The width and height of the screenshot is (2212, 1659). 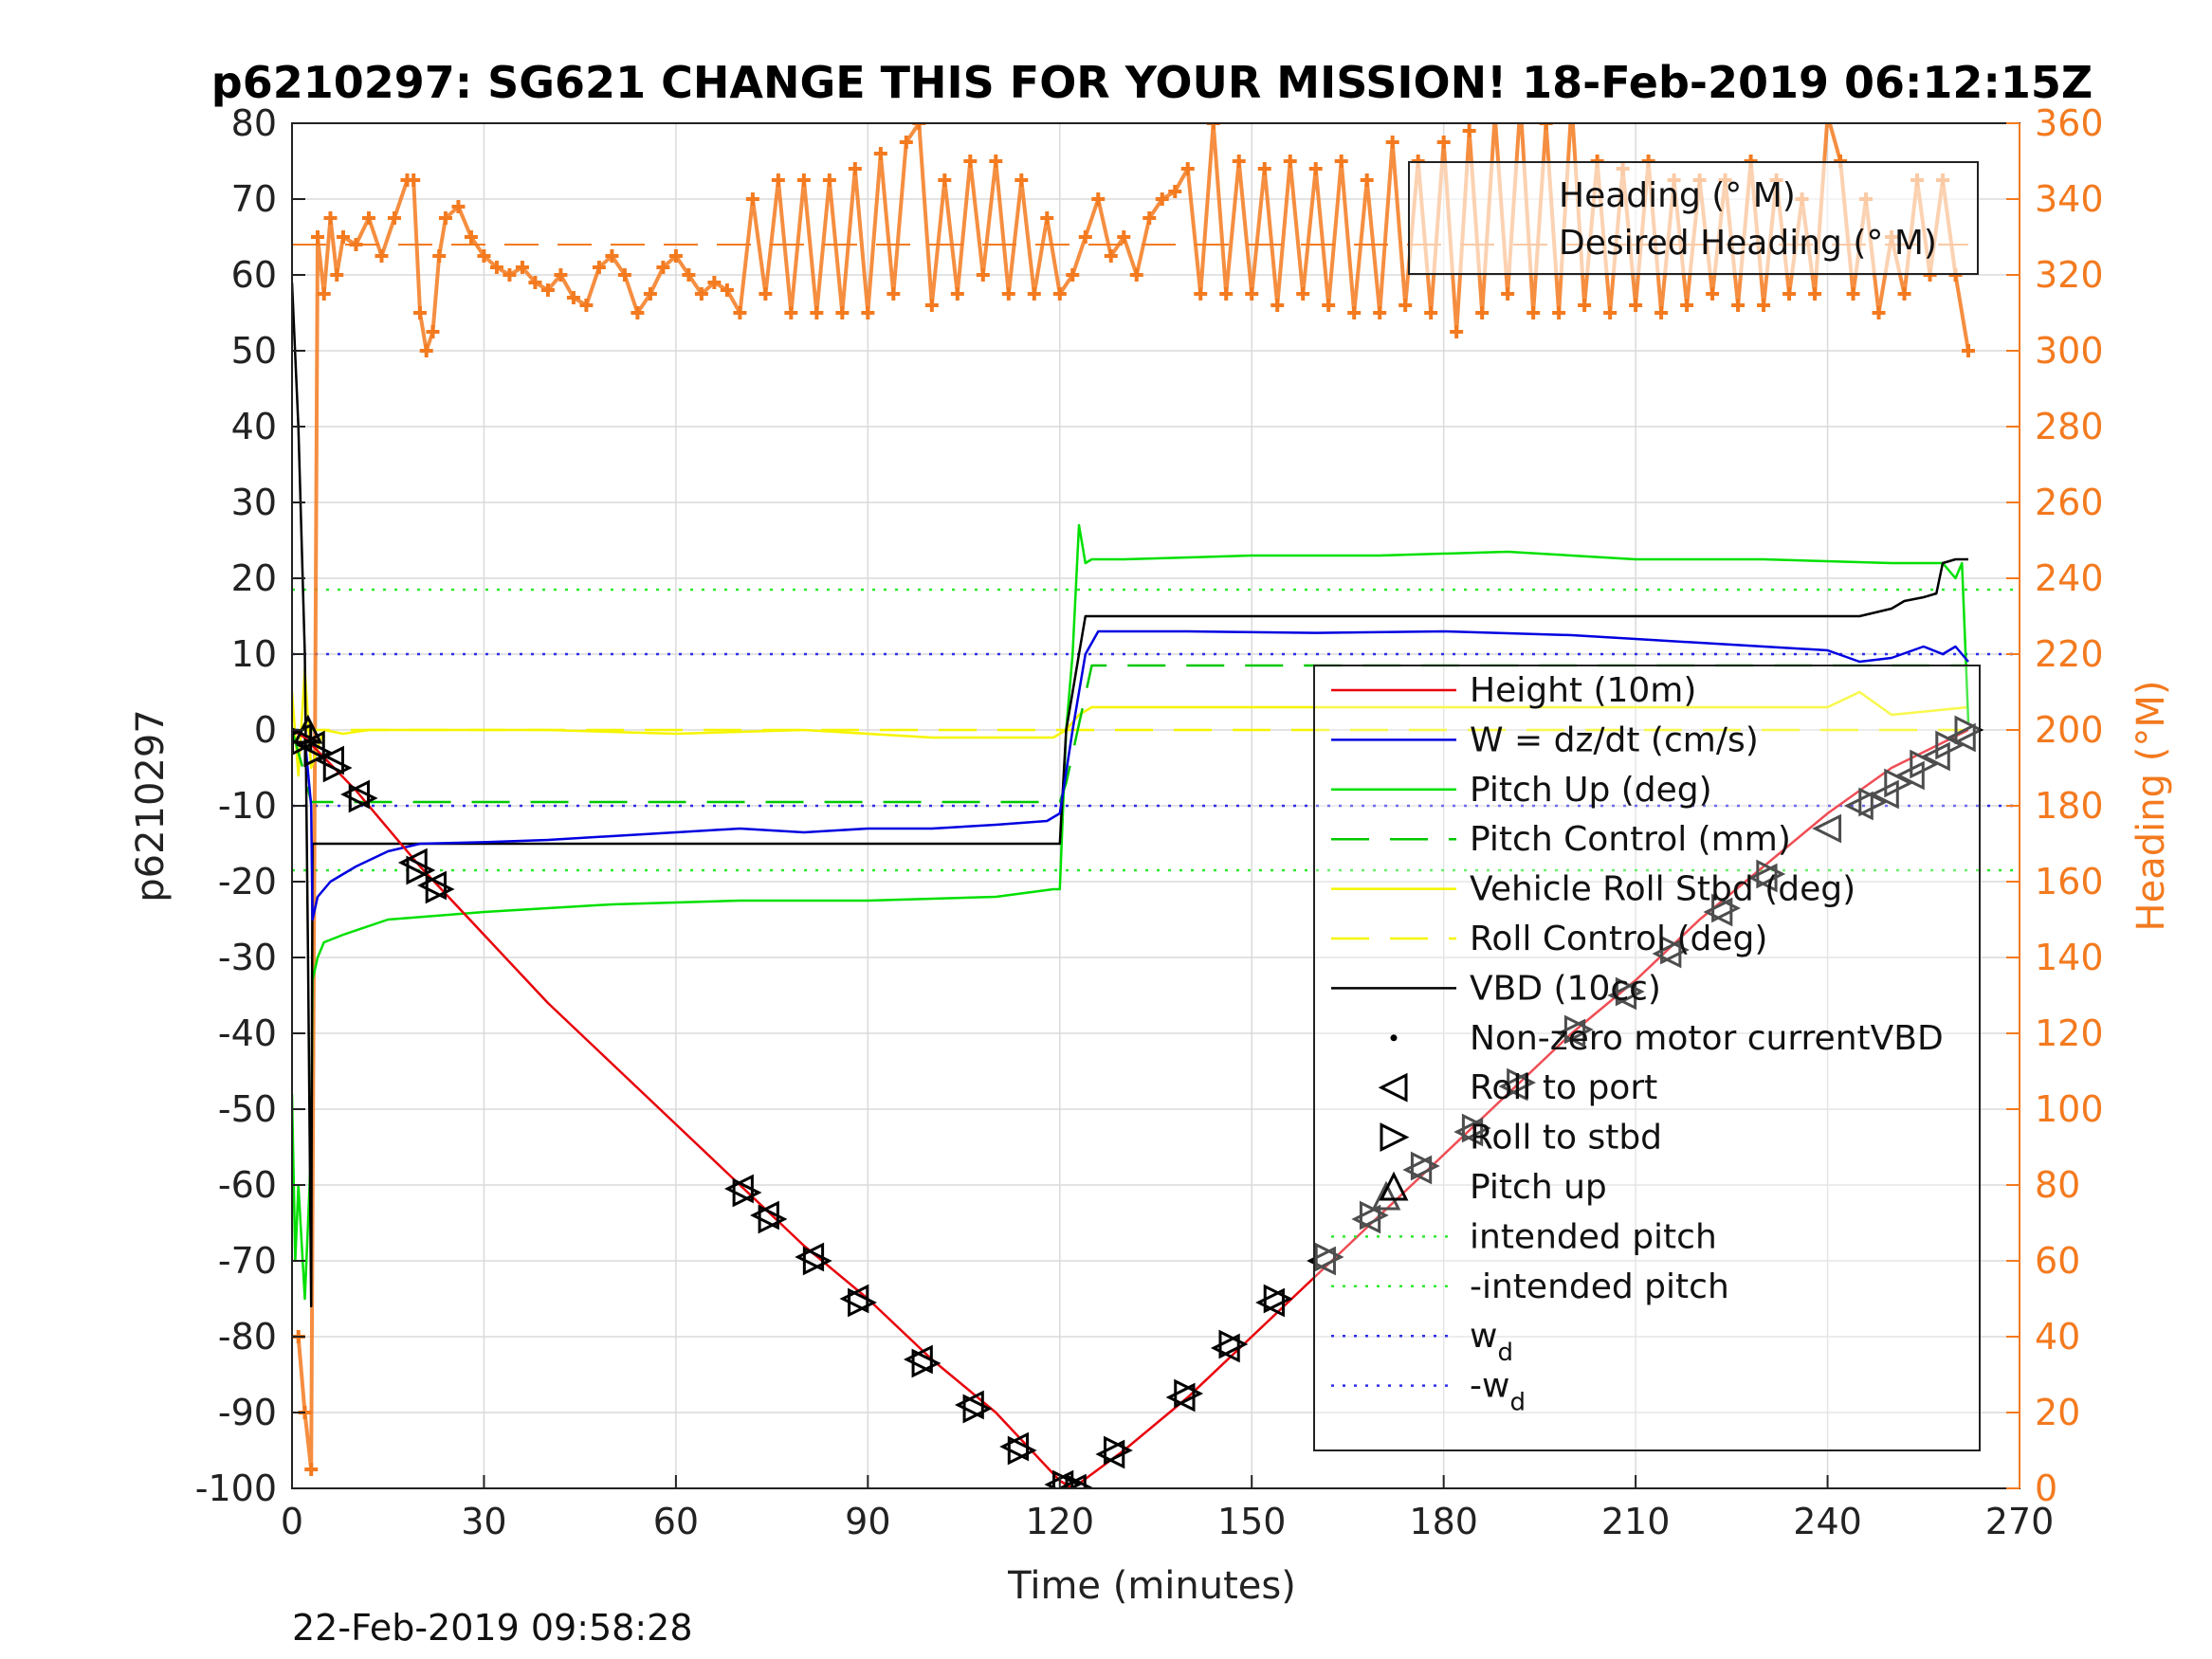 I want to click on y-right-tick-label: 140, so click(x=2069, y=957).